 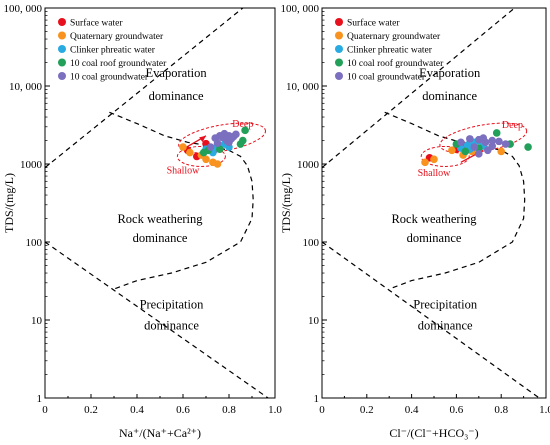 I want to click on y-tick-label: 1000, so click(x=31, y=165).